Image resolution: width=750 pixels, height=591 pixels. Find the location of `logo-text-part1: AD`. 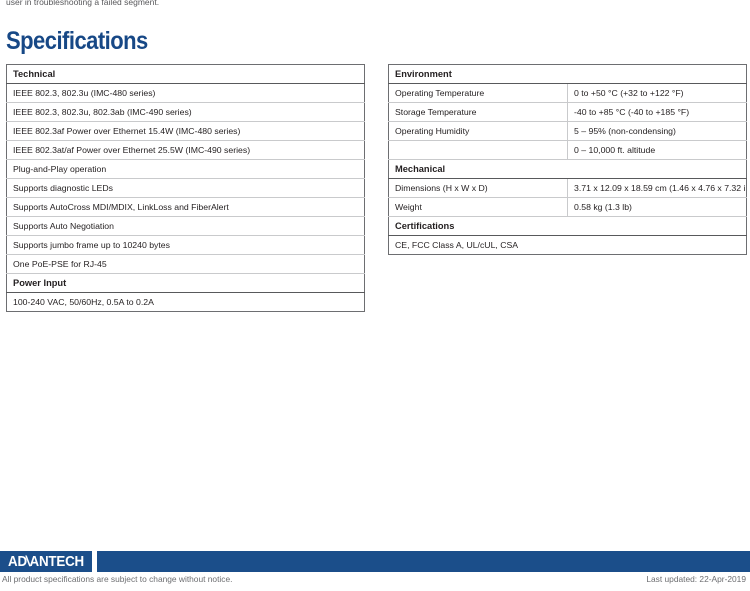

logo-text-part1: AD is located at coordinates (17, 562).